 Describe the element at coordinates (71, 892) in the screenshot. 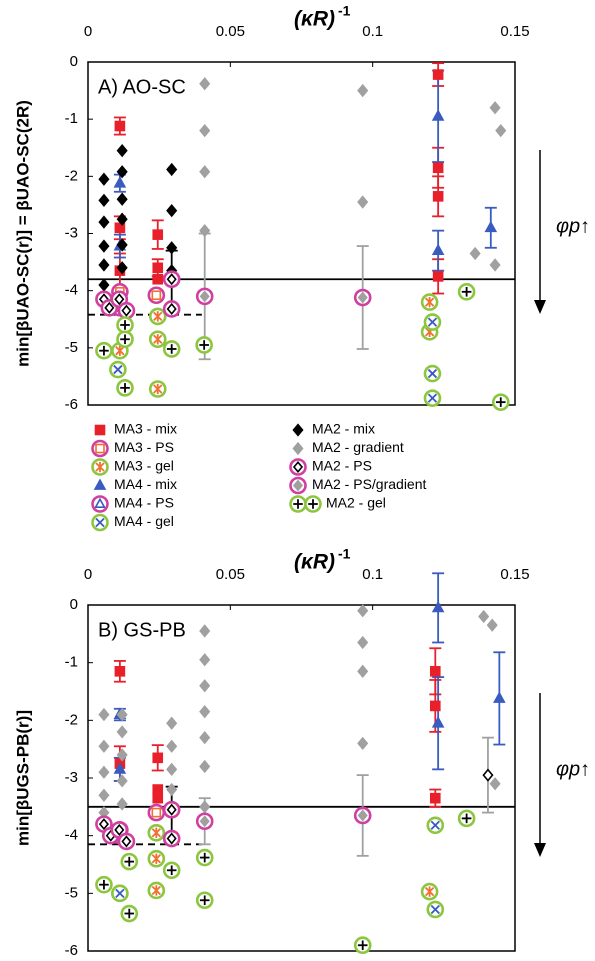

I see `y-tick-label: -5` at that location.